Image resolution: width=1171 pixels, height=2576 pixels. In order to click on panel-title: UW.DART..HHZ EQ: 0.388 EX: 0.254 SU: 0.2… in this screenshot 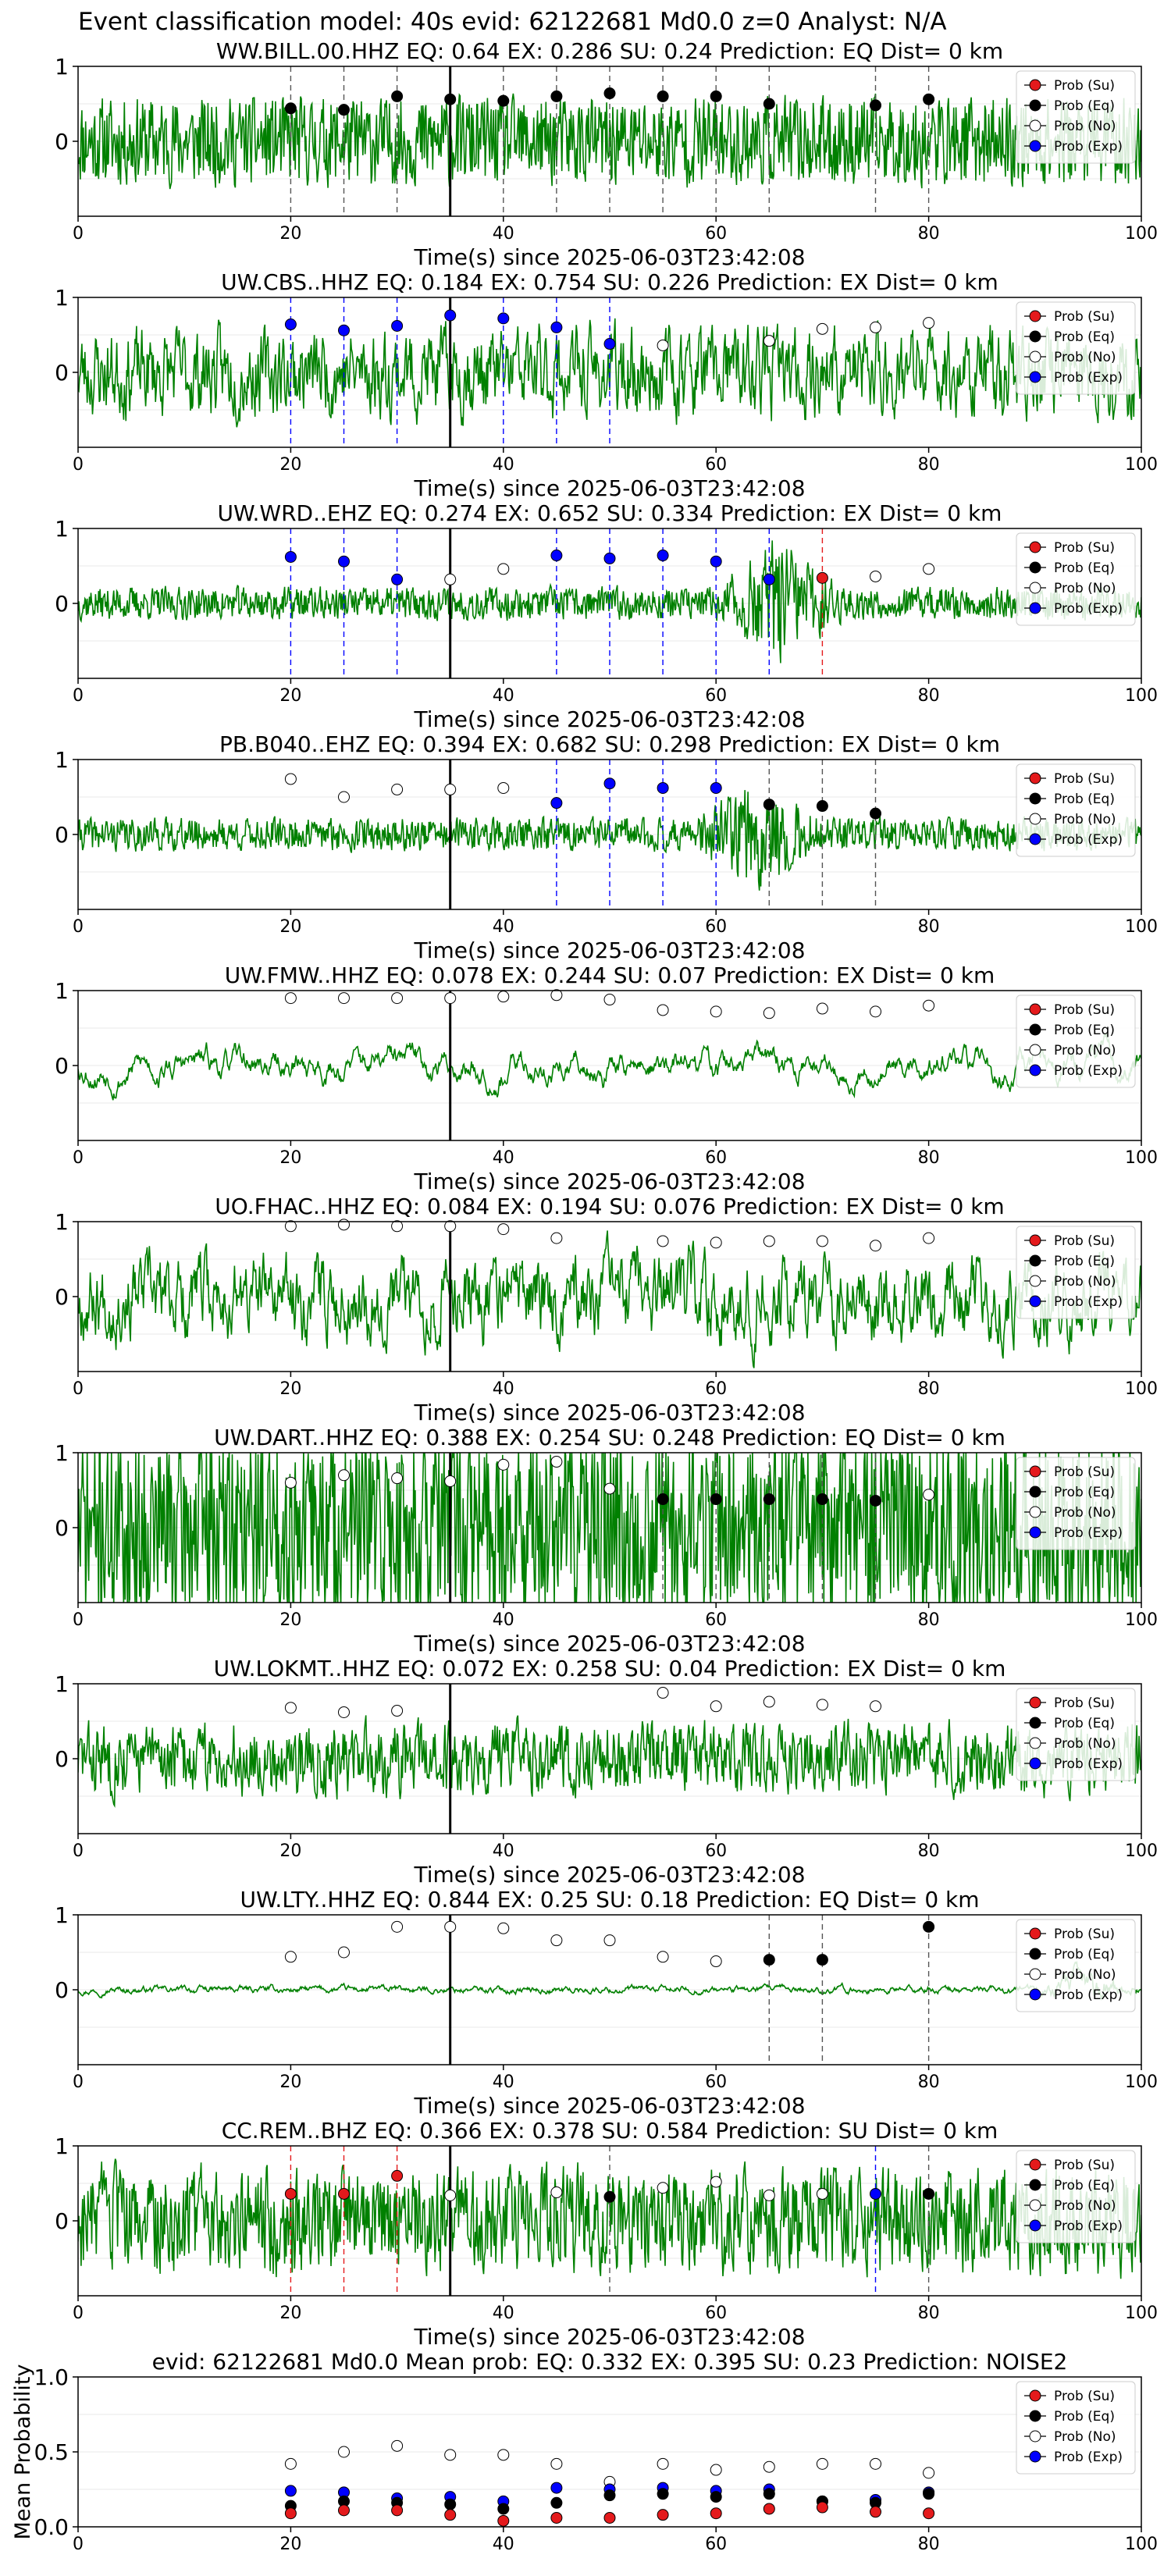, I will do `click(609, 1437)`.